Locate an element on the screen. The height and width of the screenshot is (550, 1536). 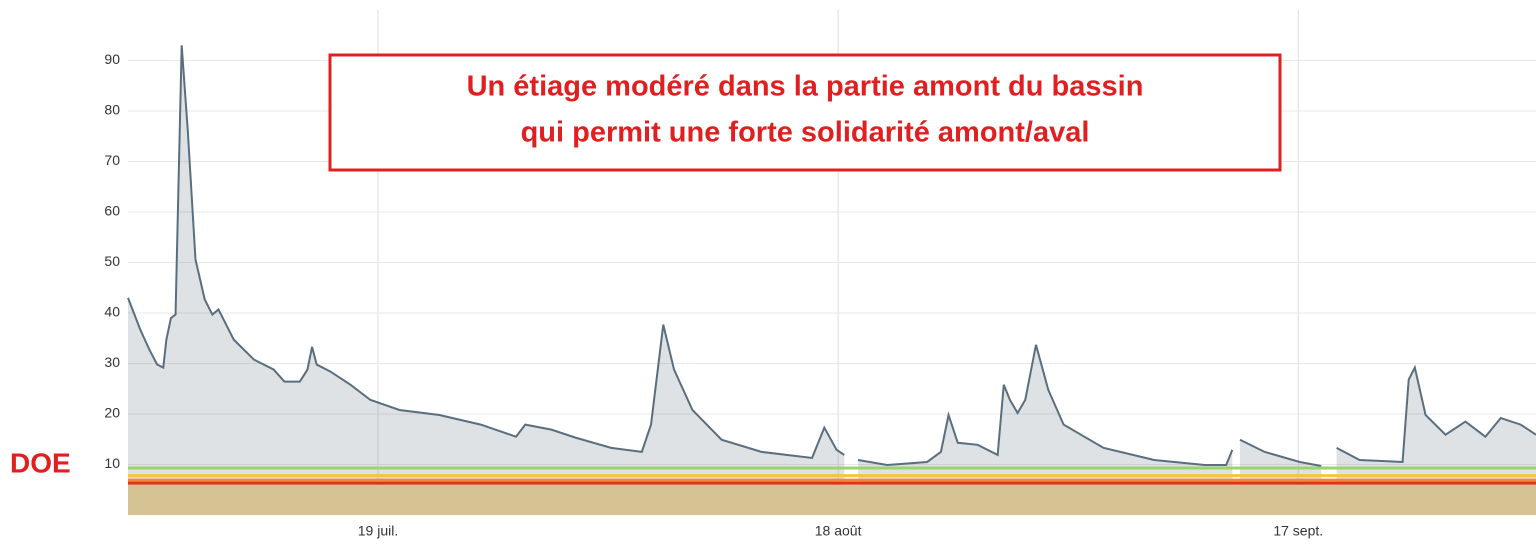
y-tick-label: 80 is located at coordinates (112, 110).